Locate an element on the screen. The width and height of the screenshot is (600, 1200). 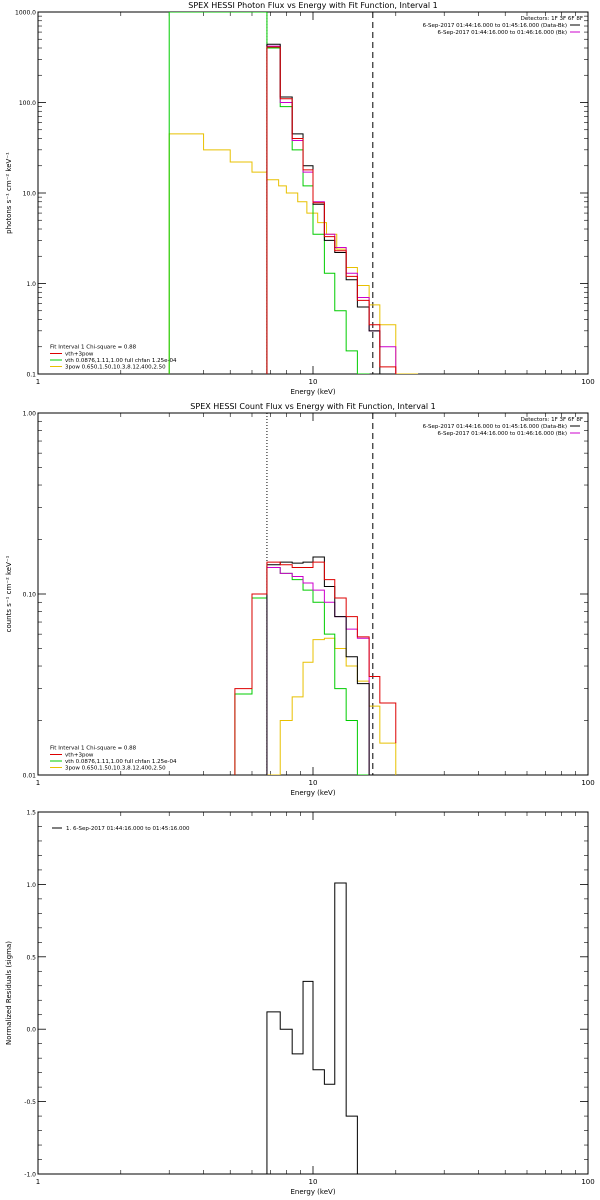
y-tick-label: 100.0 is located at coordinates (27, 103).